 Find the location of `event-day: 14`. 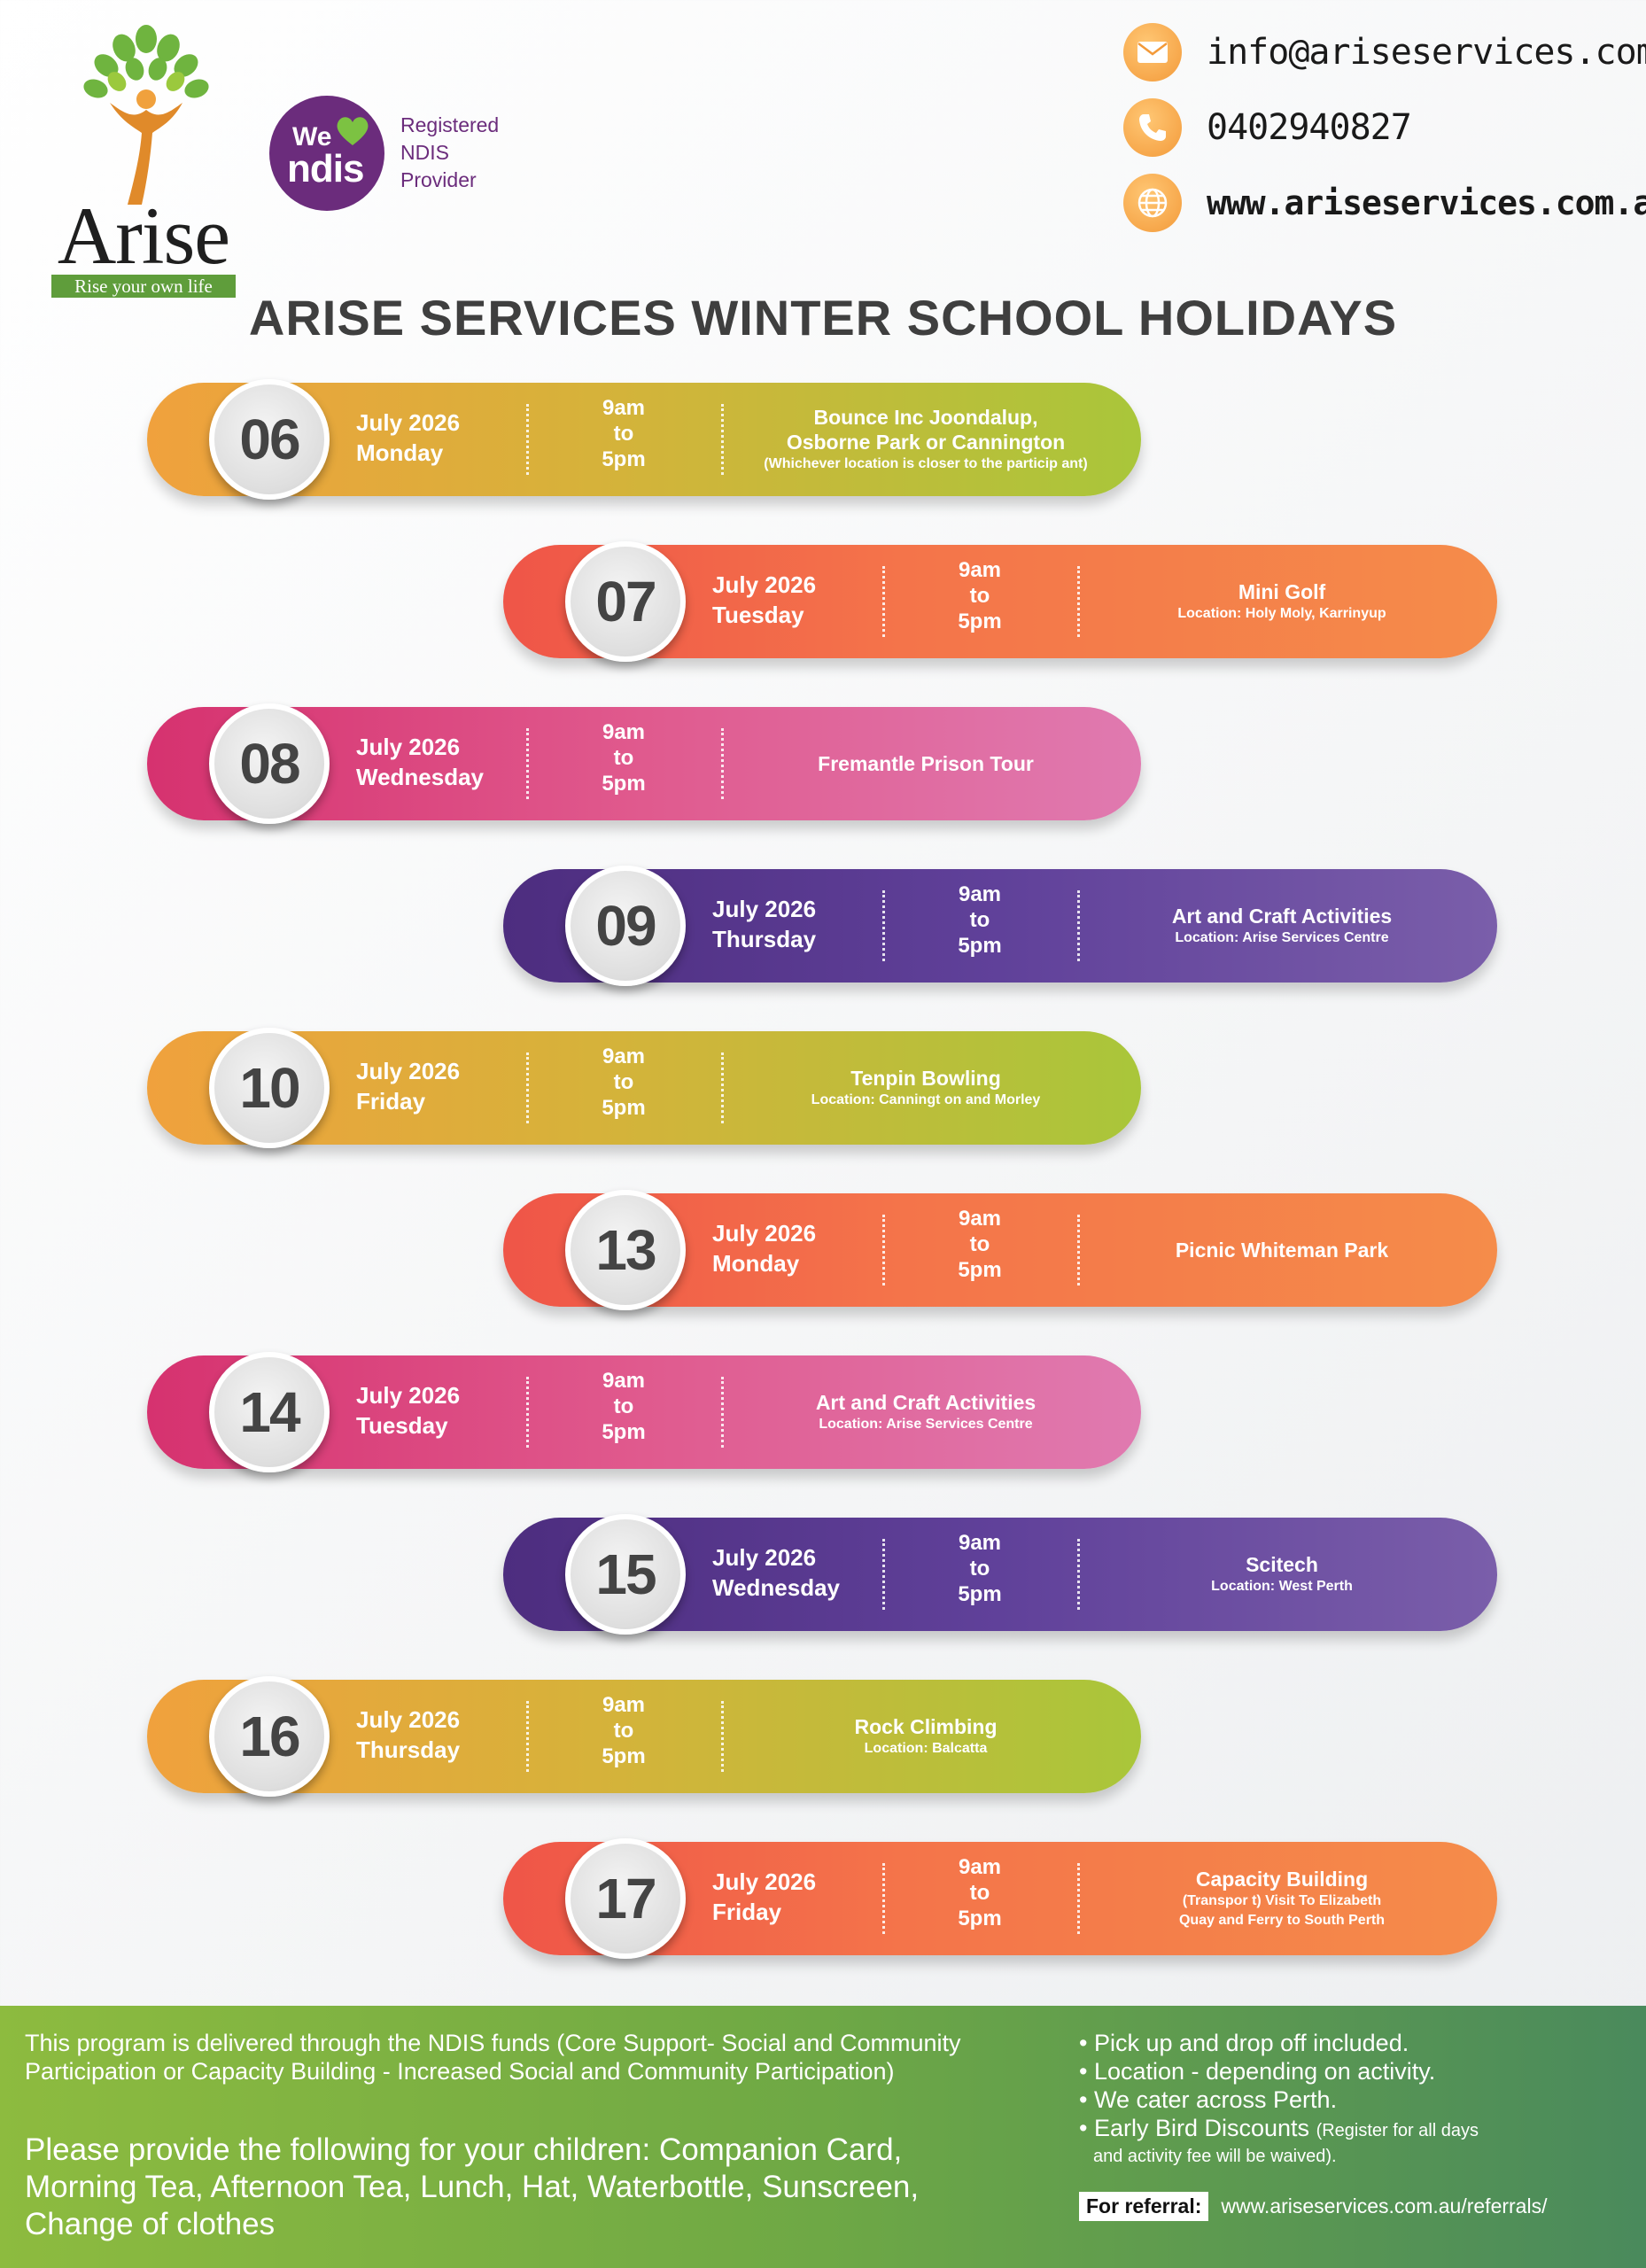

event-day: 14 is located at coordinates (269, 1412).